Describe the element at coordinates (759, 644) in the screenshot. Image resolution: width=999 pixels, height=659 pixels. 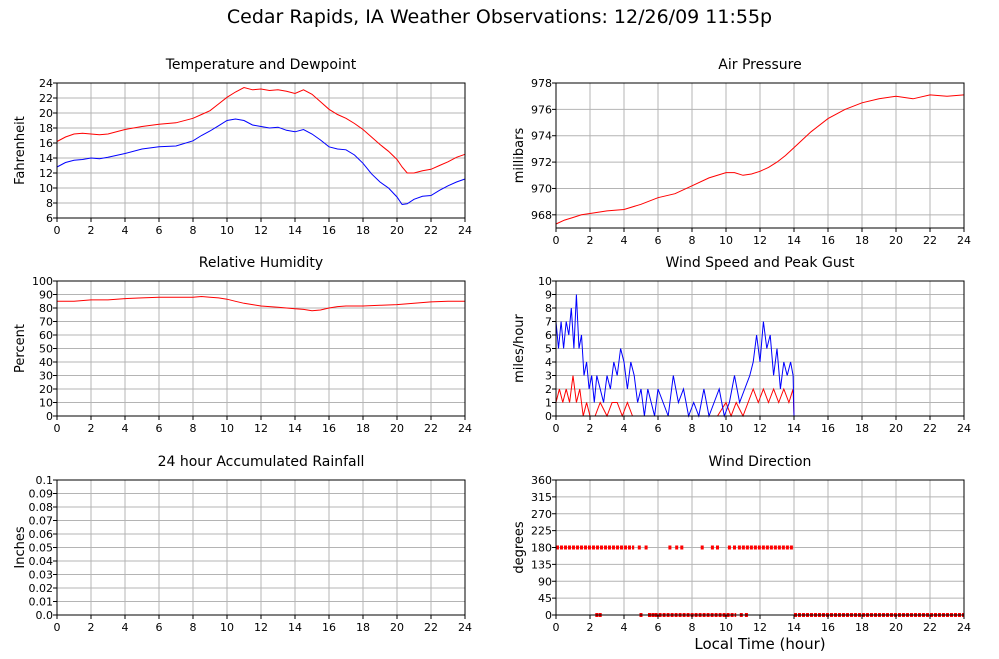
I see `x-axis-label: Local Time (hour)` at that location.